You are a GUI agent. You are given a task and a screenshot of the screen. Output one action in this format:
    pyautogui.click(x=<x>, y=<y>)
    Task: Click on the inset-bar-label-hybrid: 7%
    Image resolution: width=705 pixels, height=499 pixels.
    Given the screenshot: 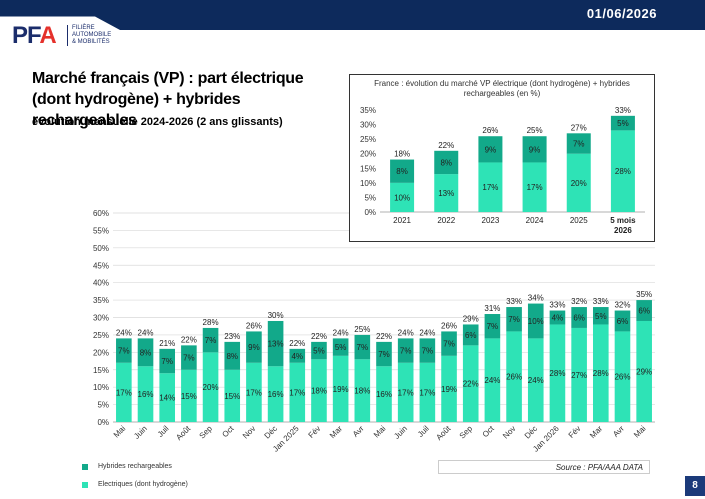 What is the action you would take?
    pyautogui.click(x=579, y=144)
    